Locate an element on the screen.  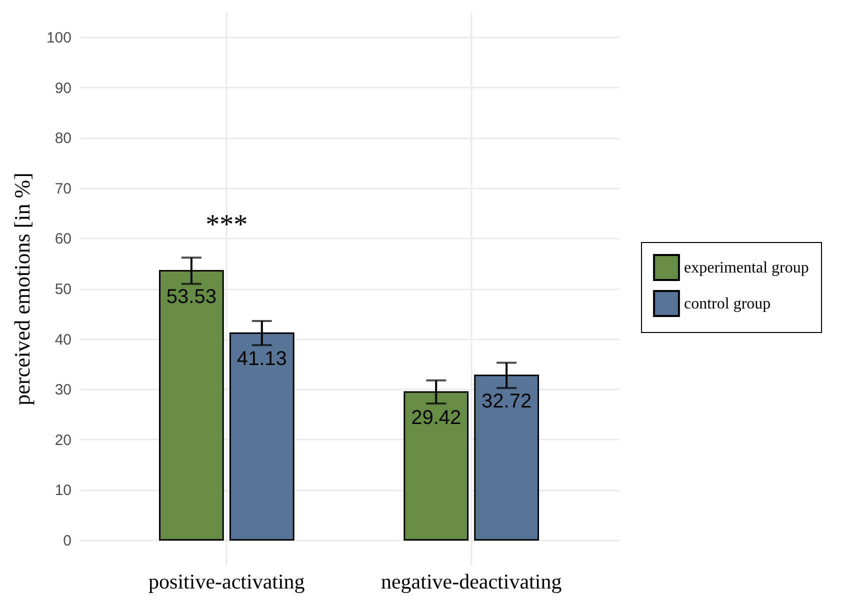
y-tick-label: 70 is located at coordinates (63, 189).